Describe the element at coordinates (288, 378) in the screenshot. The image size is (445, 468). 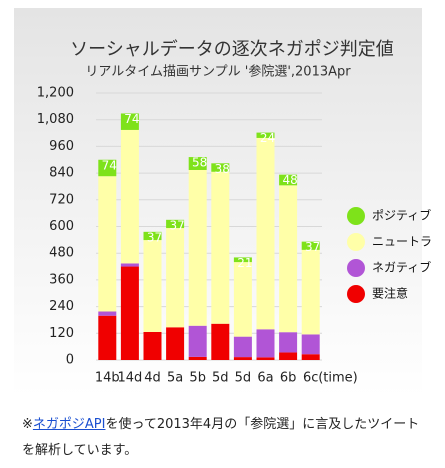
I see `x-tick-label: 6b` at that location.